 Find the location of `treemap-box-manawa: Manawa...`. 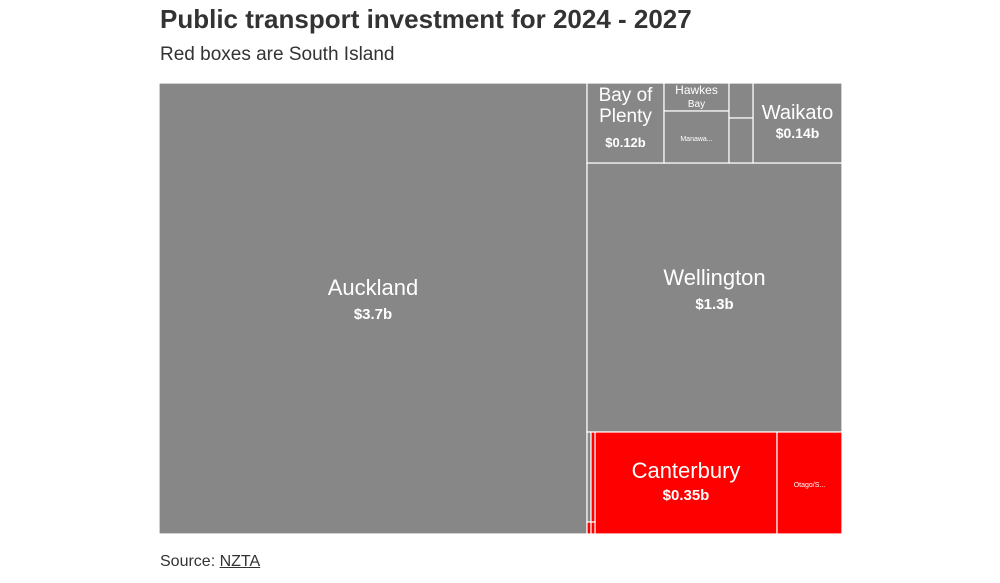

treemap-box-manawa: Manawa... is located at coordinates (696, 137).